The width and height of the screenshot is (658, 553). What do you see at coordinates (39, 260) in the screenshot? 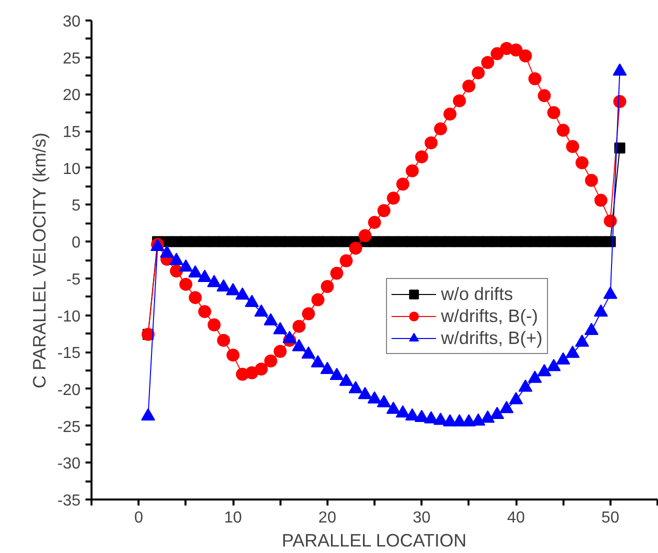
I see `y-axis-title: C PARALLEL VELOCITY (km/s)` at bounding box center [39, 260].